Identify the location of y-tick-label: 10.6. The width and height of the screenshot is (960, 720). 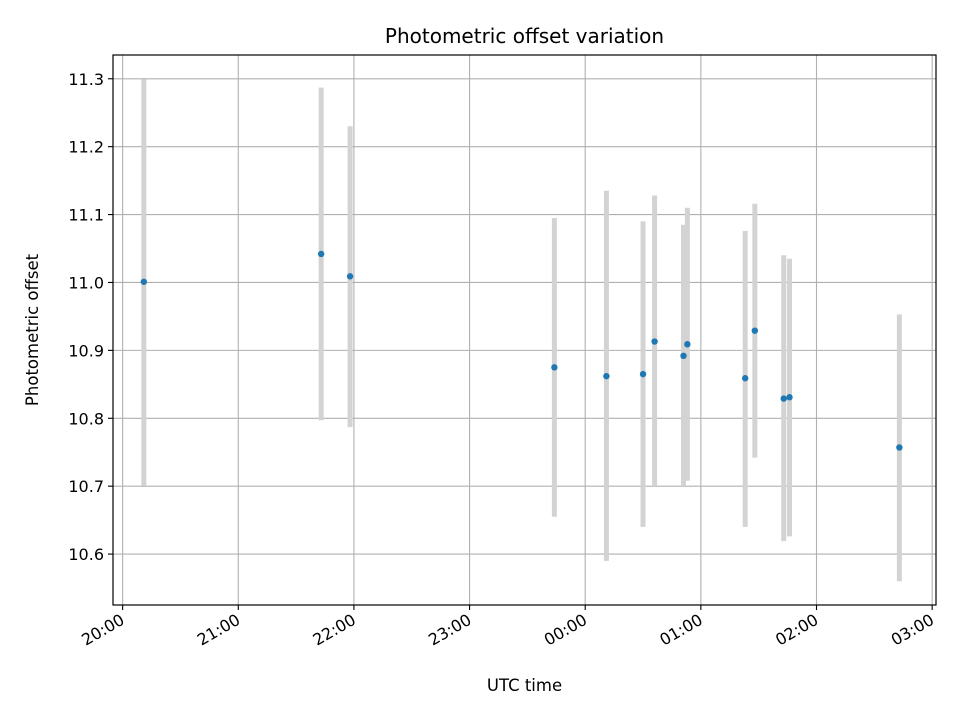
(86, 554).